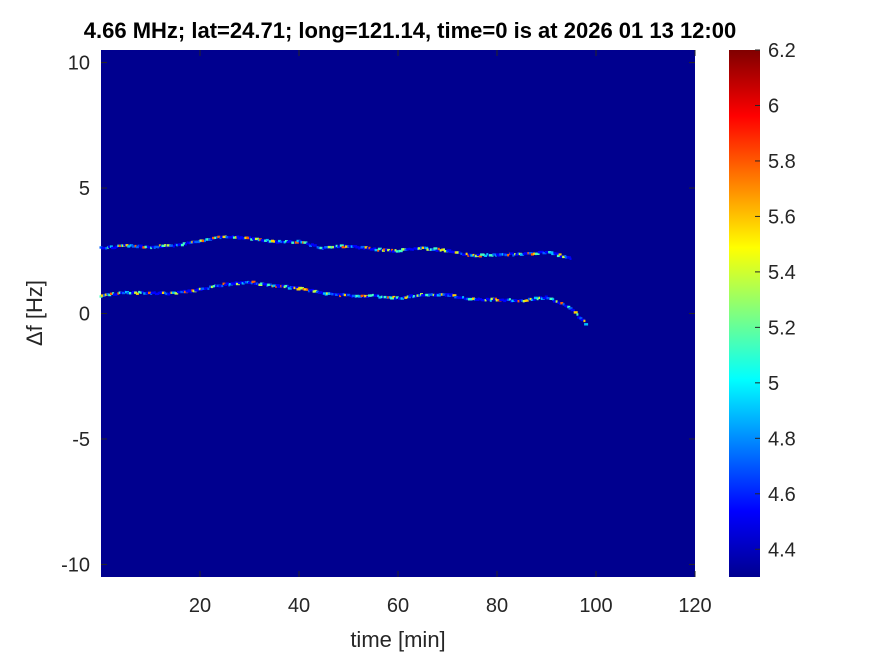 The height and width of the screenshot is (656, 875). I want to click on y-tick-label: 0, so click(84, 315).